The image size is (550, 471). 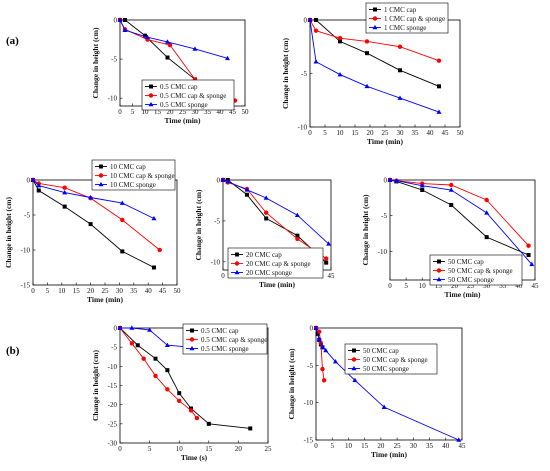 I want to click on legend-label: 20 CMC cap & sponge, so click(x=278, y=264).